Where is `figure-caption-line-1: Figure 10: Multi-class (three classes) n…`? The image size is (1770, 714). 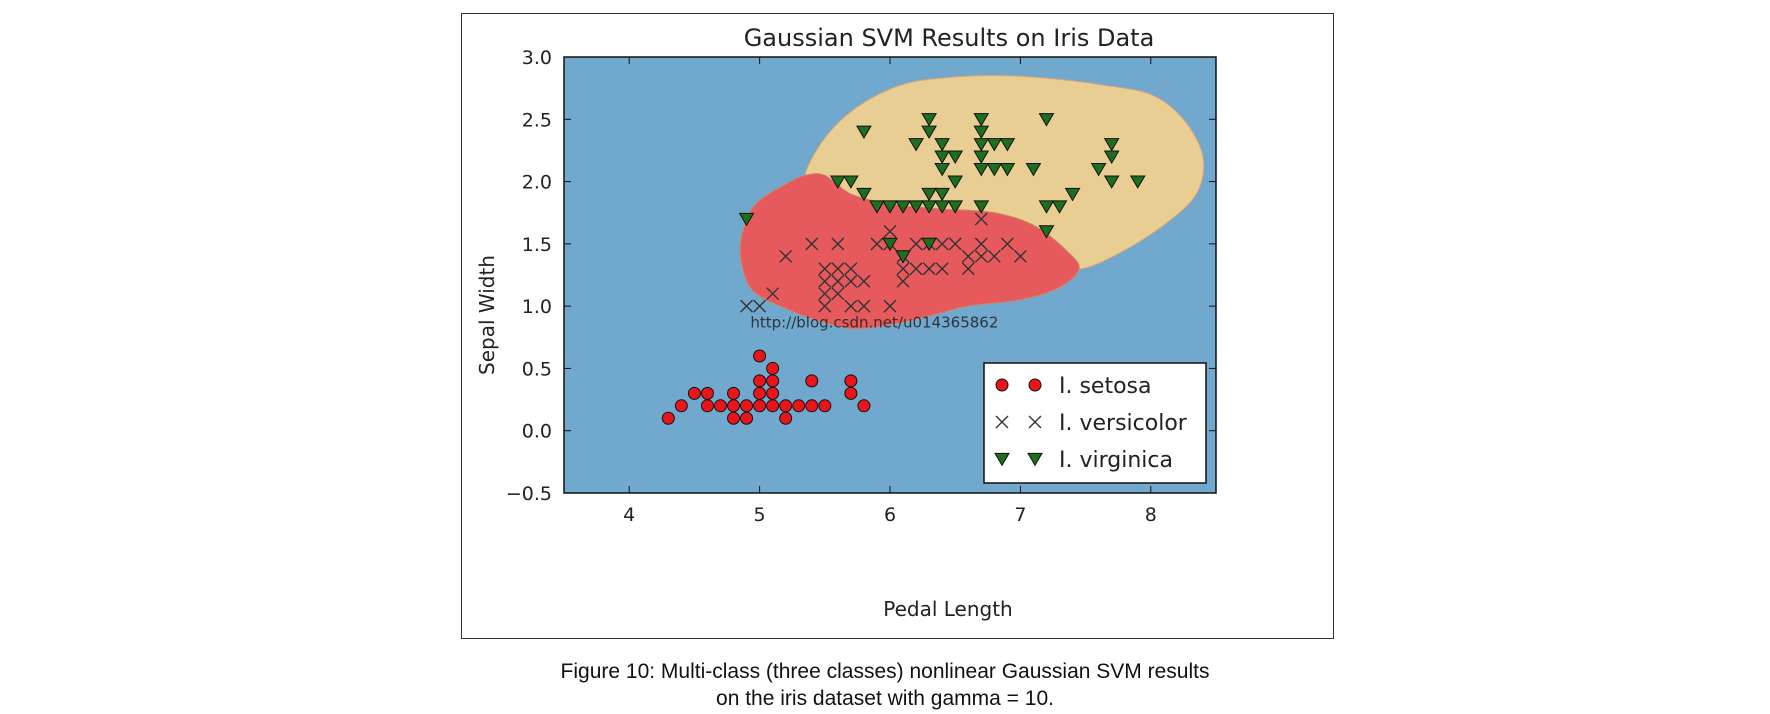
figure-caption-line-1: Figure 10: Multi-class (three classes) n… is located at coordinates (885, 671).